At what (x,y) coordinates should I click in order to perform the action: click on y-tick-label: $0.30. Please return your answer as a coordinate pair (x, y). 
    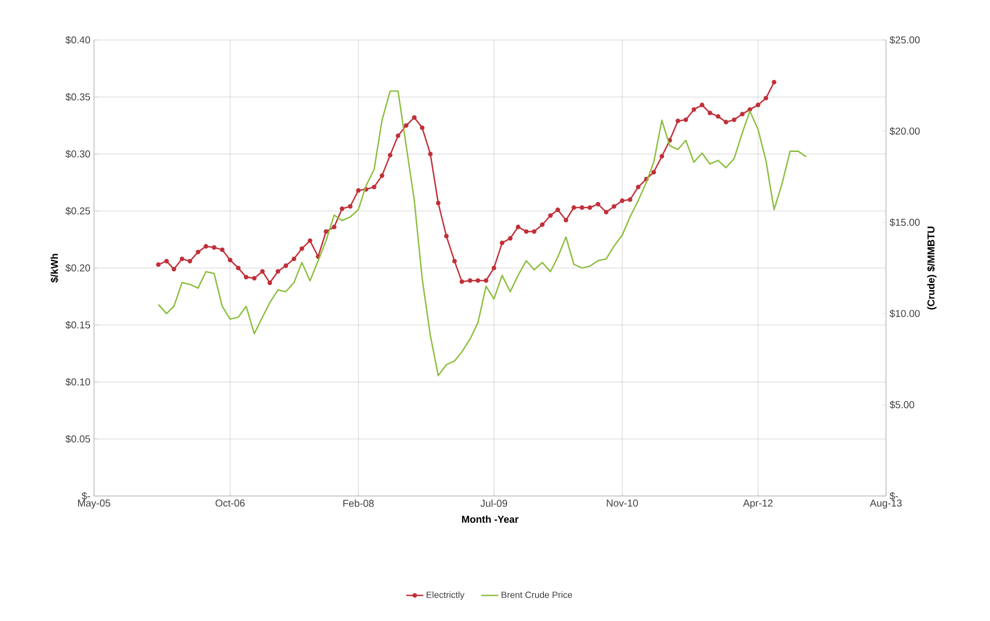
    Looking at the image, I should click on (78, 154).